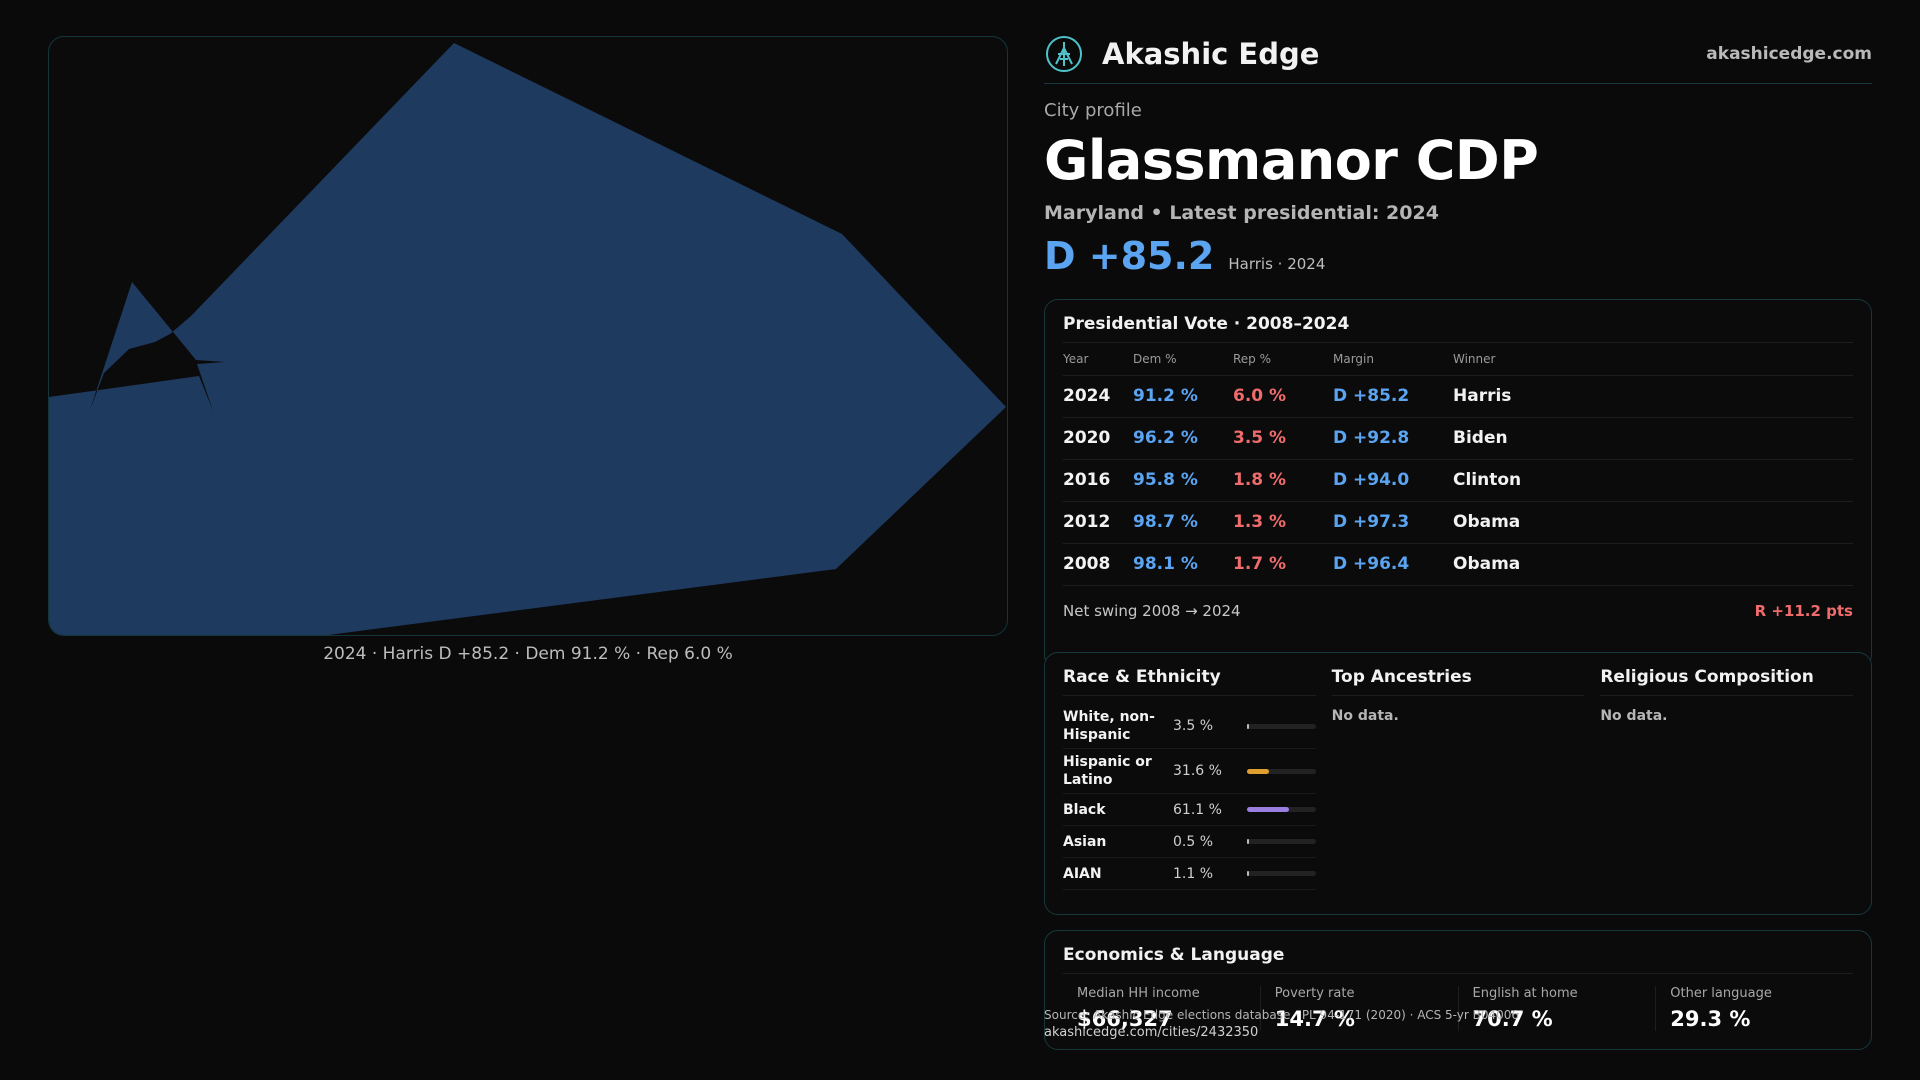  What do you see at coordinates (1085, 841) in the screenshot?
I see `race-label: Asian` at bounding box center [1085, 841].